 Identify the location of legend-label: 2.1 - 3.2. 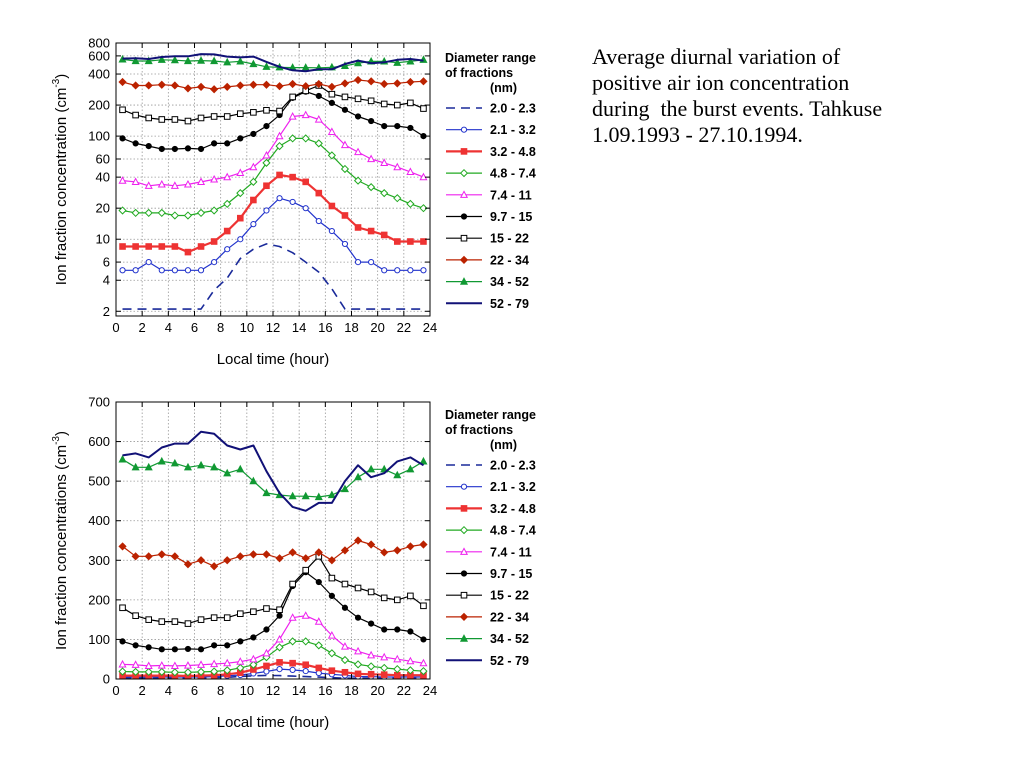
(513, 487).